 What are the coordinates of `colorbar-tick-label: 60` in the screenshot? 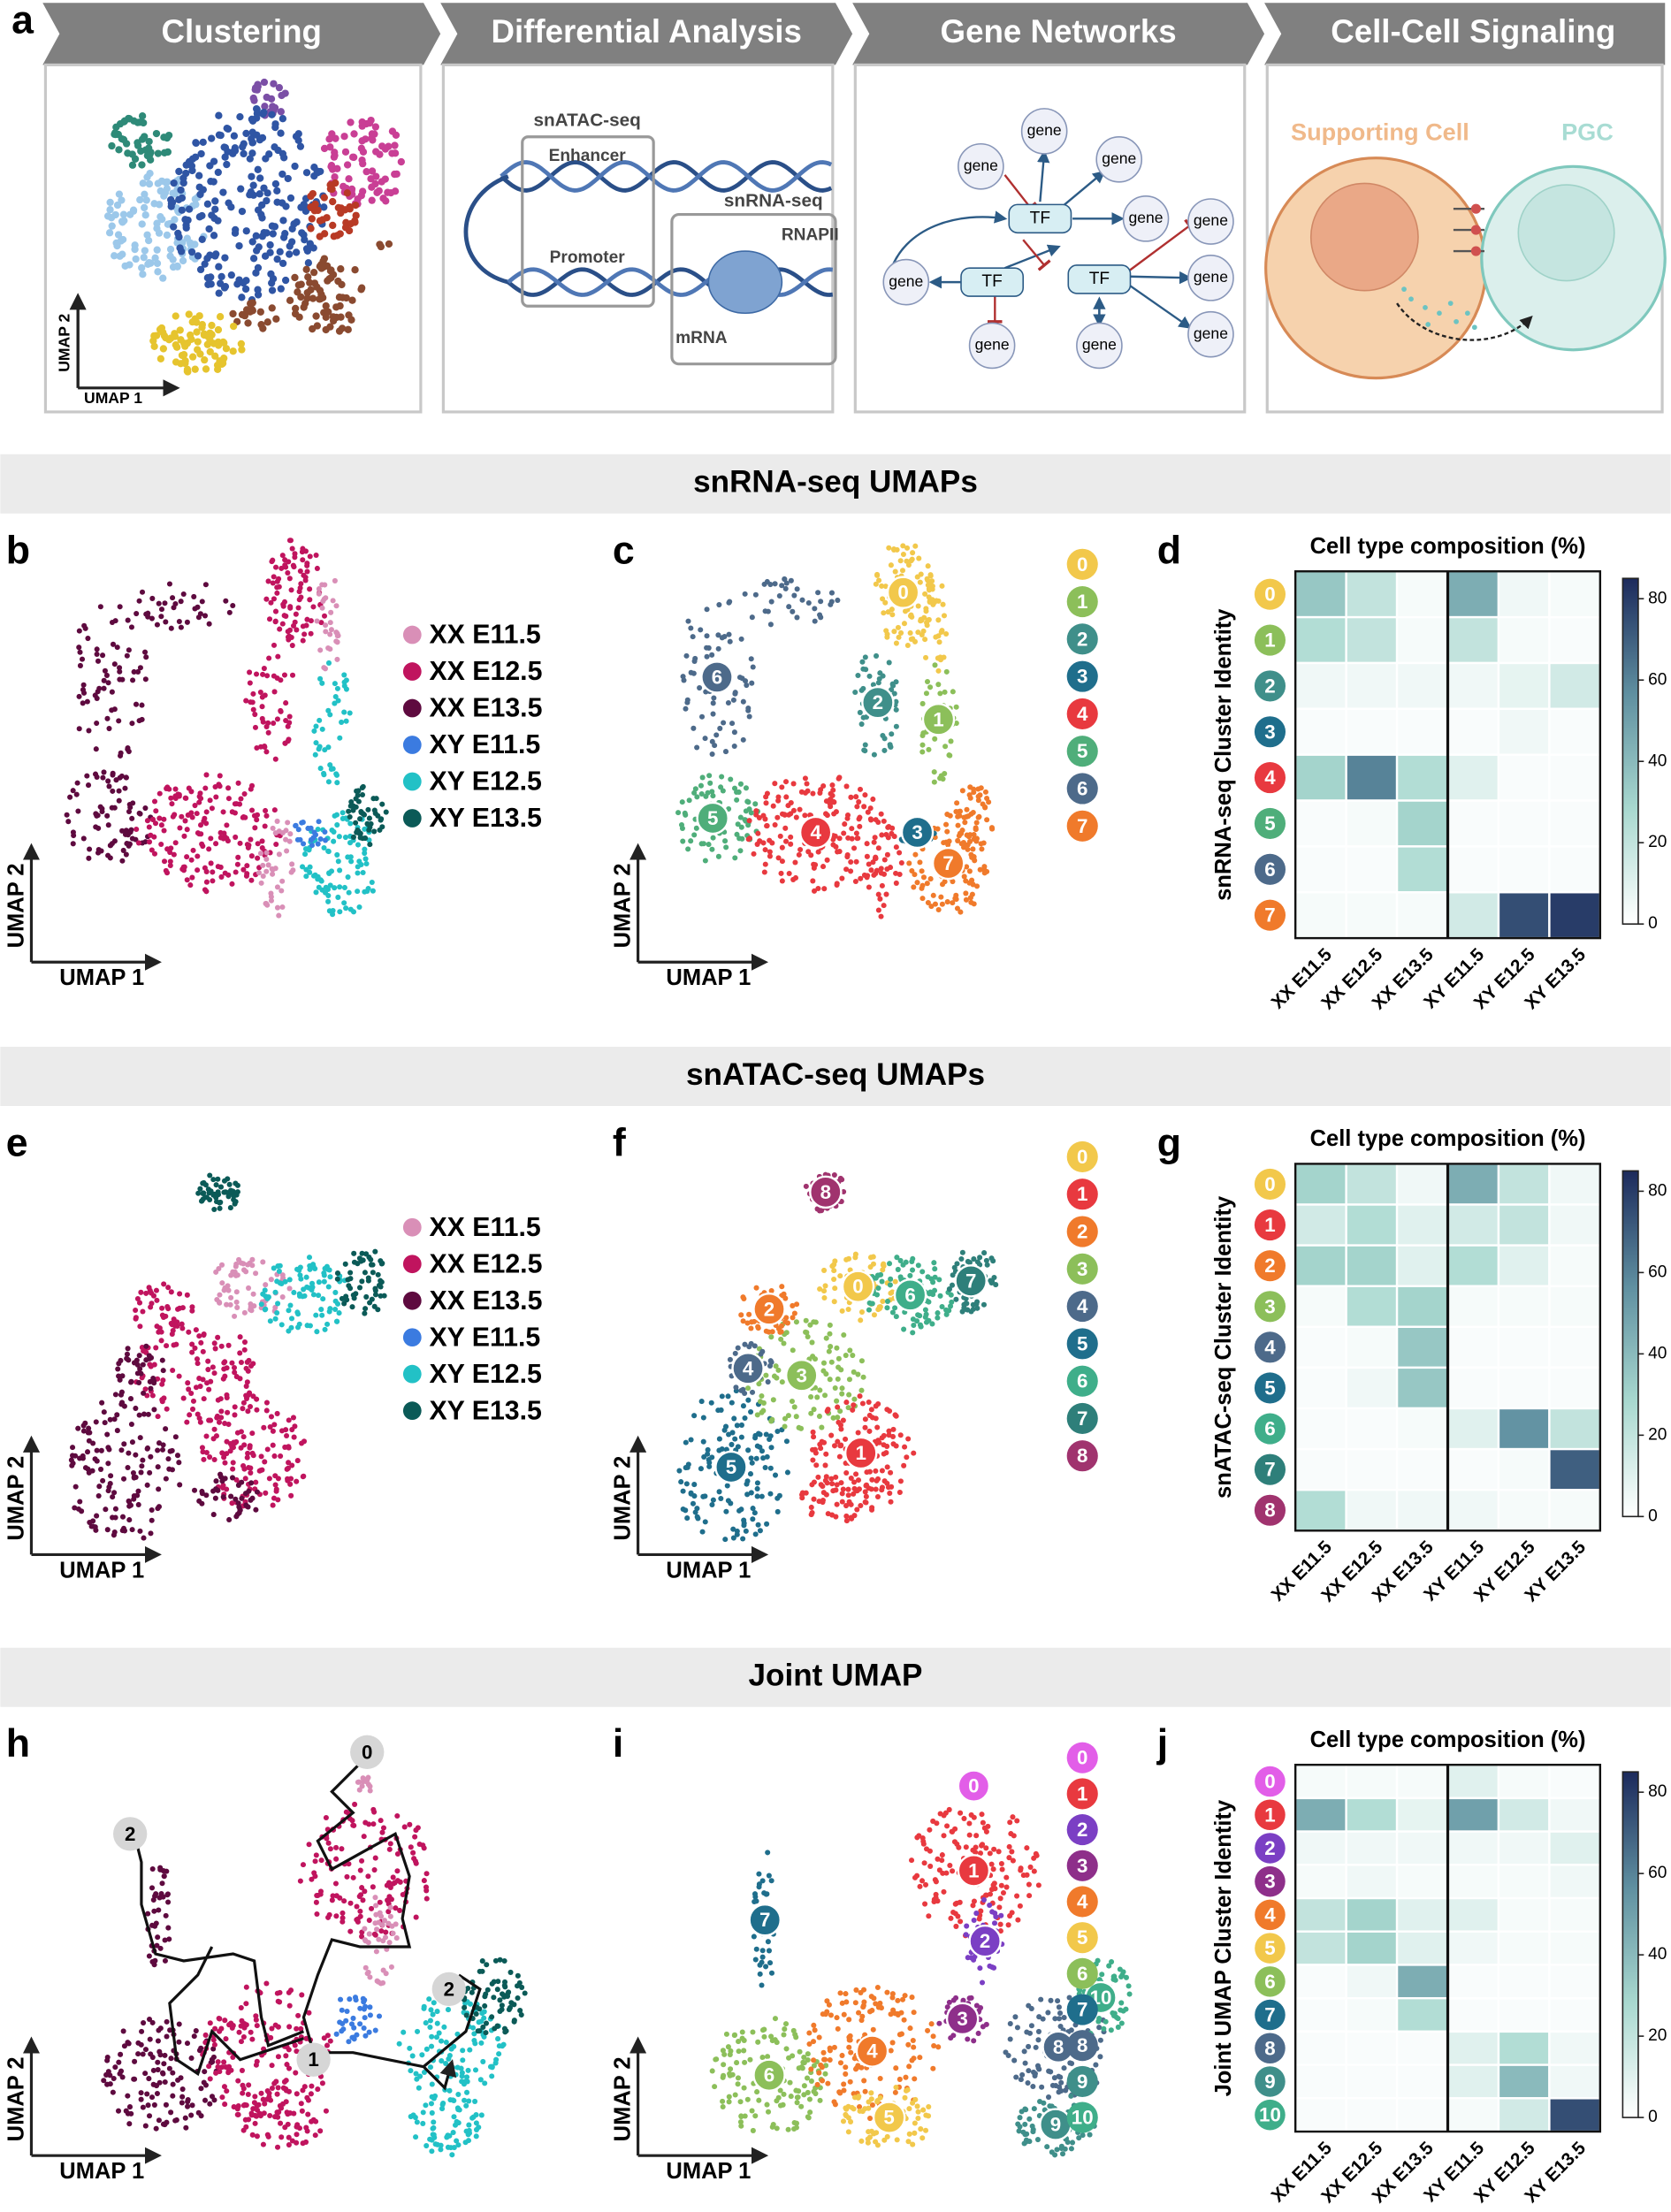 It's located at (1657, 679).